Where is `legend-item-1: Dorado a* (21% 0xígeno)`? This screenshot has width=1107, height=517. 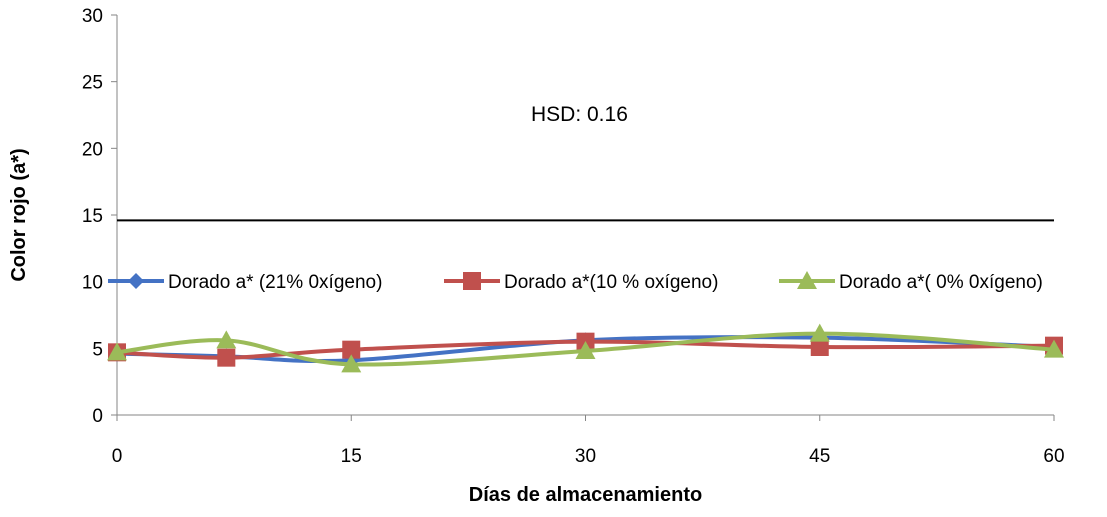
legend-item-1: Dorado a* (21% 0xígeno) is located at coordinates (245, 282).